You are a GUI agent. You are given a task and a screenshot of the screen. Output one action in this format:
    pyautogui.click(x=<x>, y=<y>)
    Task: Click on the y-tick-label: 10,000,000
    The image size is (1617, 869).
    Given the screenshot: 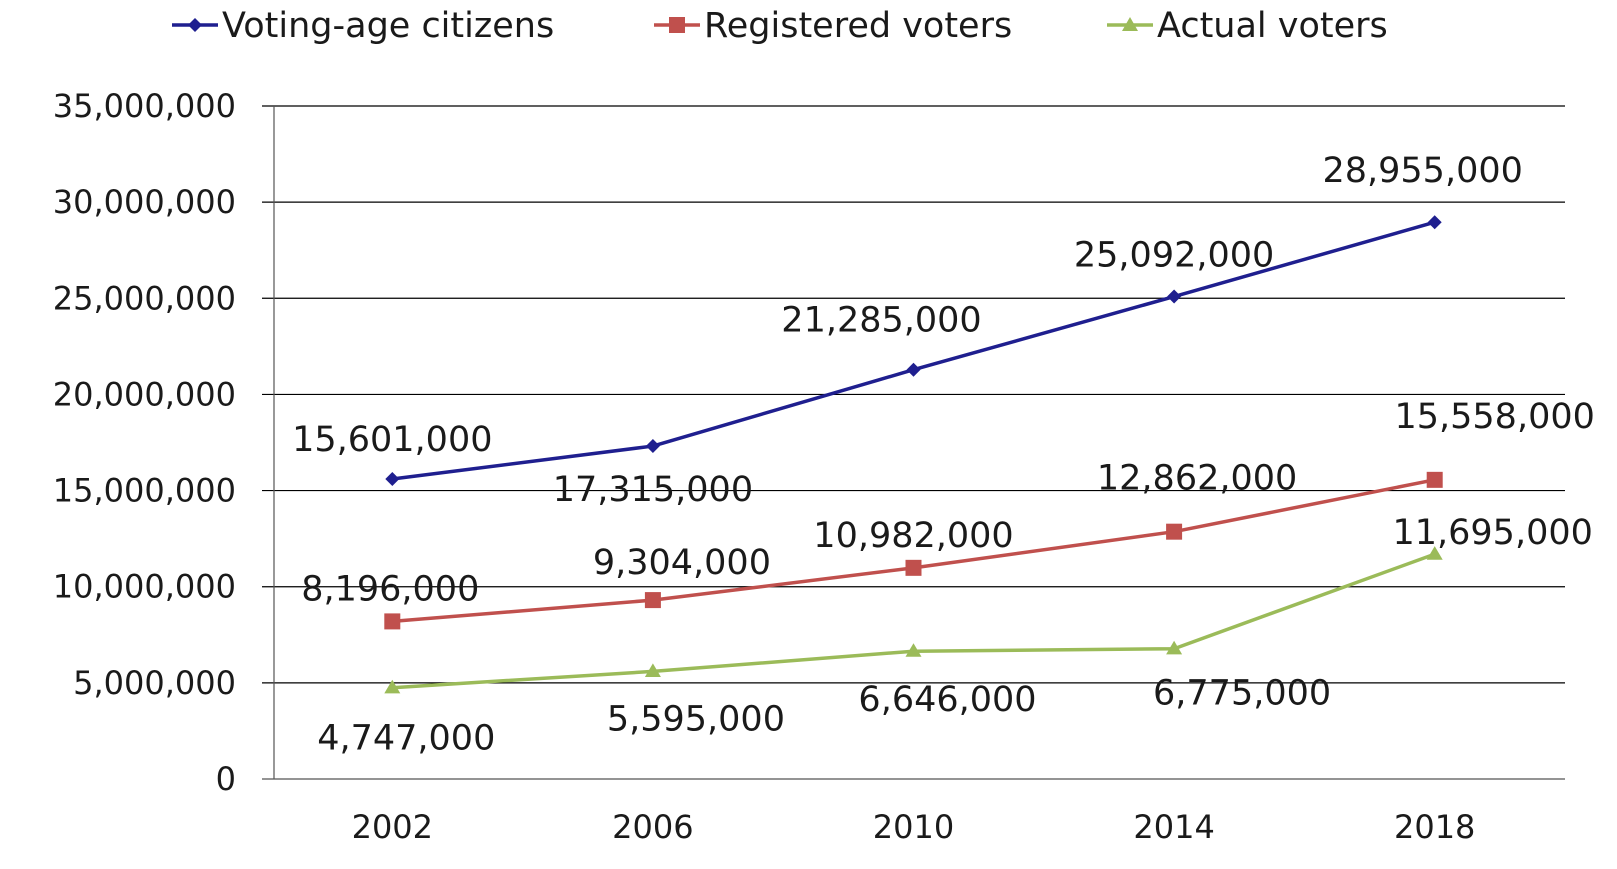 What is the action you would take?
    pyautogui.click(x=144, y=587)
    